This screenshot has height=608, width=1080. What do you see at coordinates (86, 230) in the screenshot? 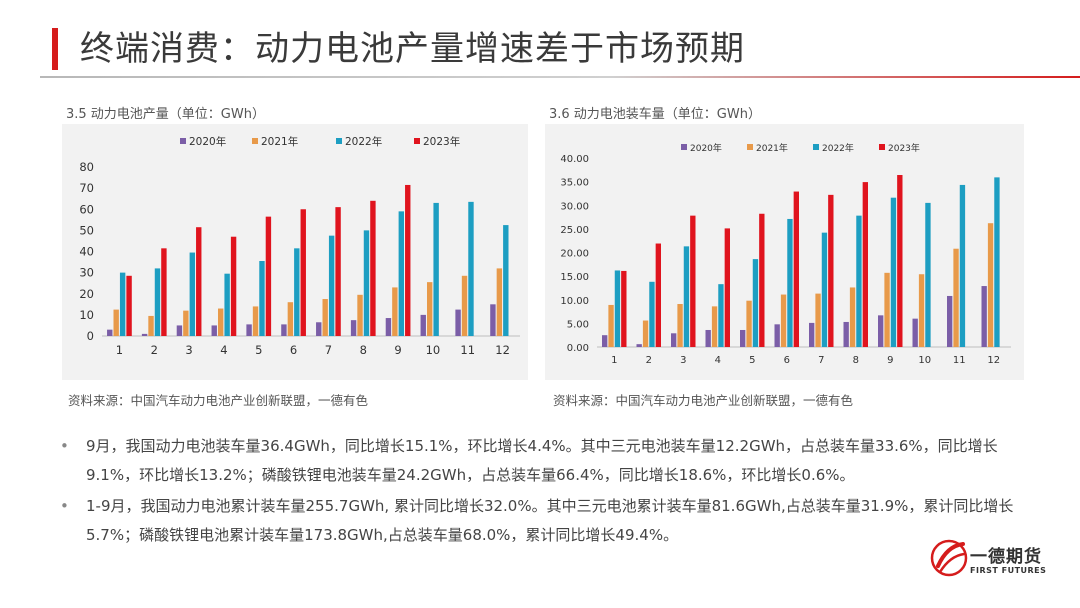
I see `y-tick-label: 50` at bounding box center [86, 230].